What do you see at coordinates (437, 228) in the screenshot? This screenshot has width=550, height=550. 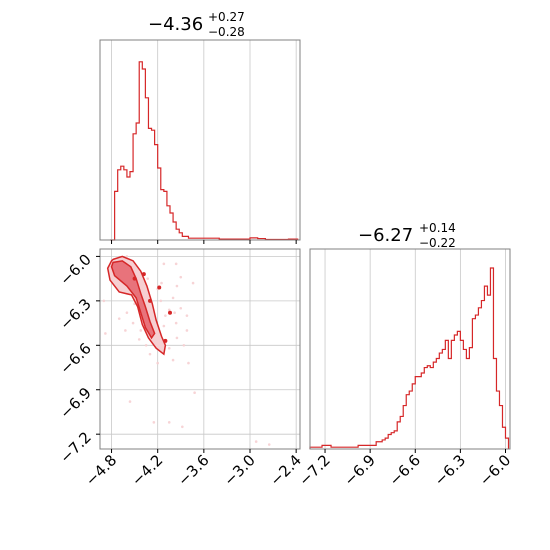 I see `hist-y-title-sup: +0.14` at bounding box center [437, 228].